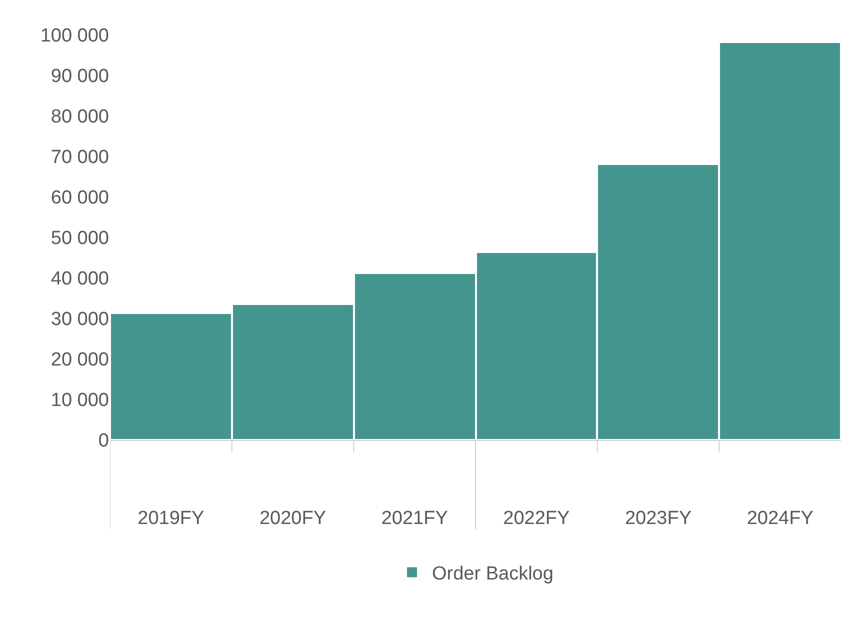 This screenshot has width=856, height=620. I want to click on x-tick-label: 2024FY, so click(780, 518).